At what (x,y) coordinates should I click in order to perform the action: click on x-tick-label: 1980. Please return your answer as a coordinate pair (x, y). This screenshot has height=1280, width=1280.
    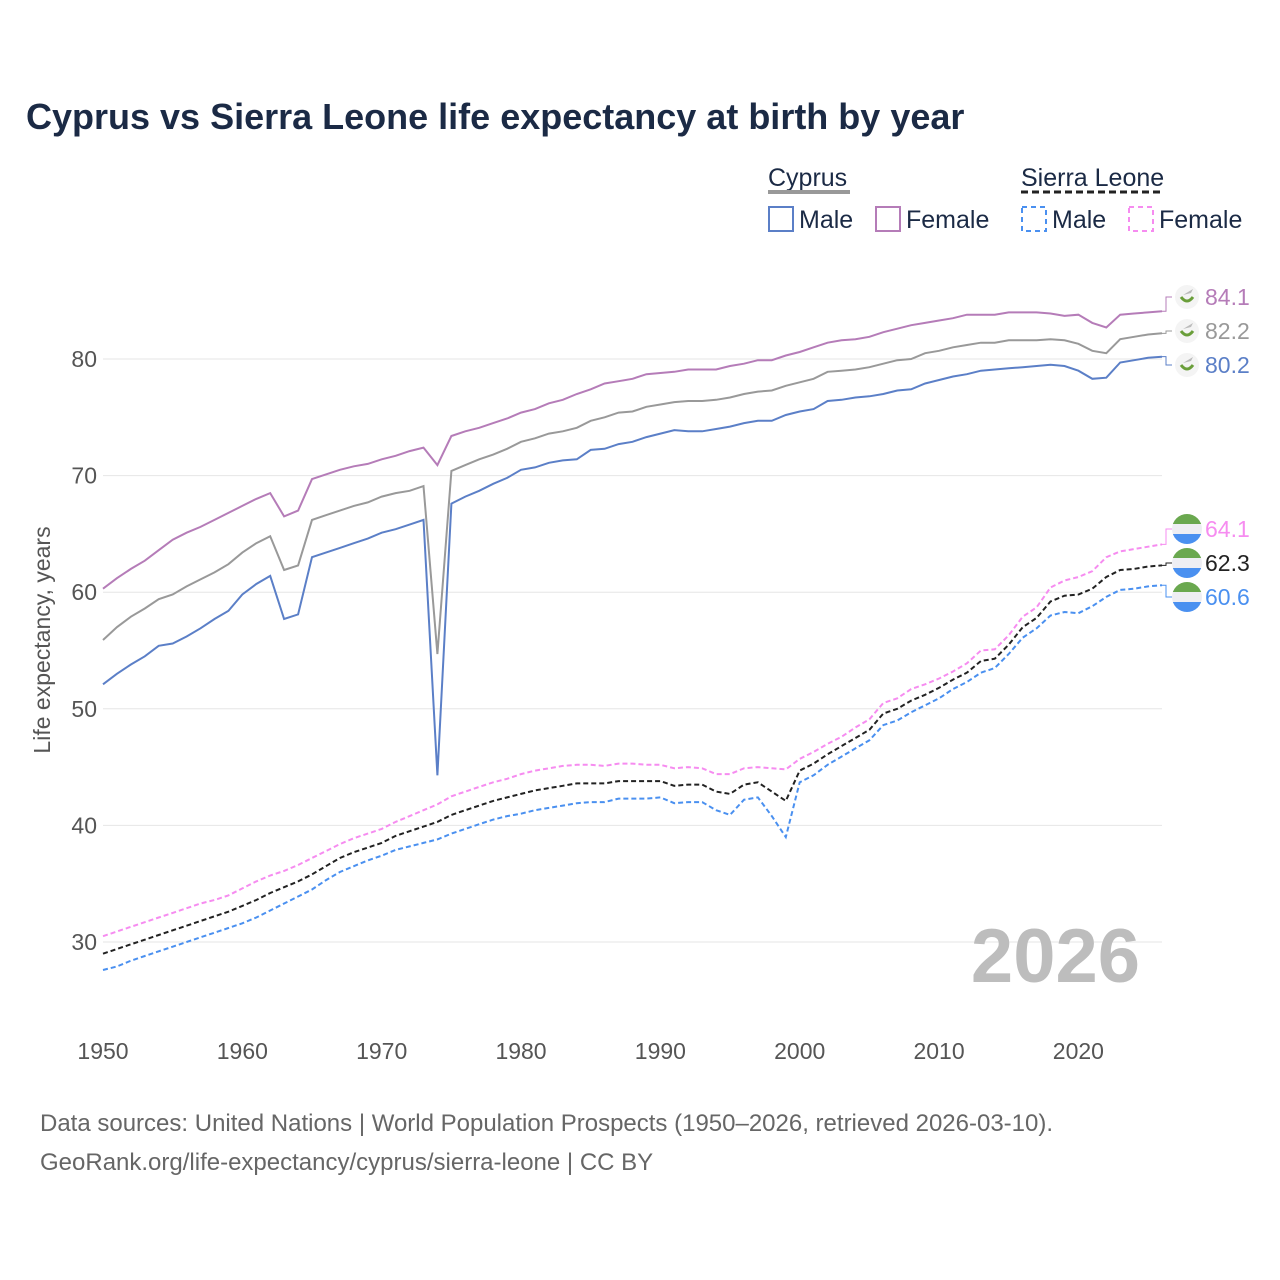
    Looking at the image, I should click on (520, 1051).